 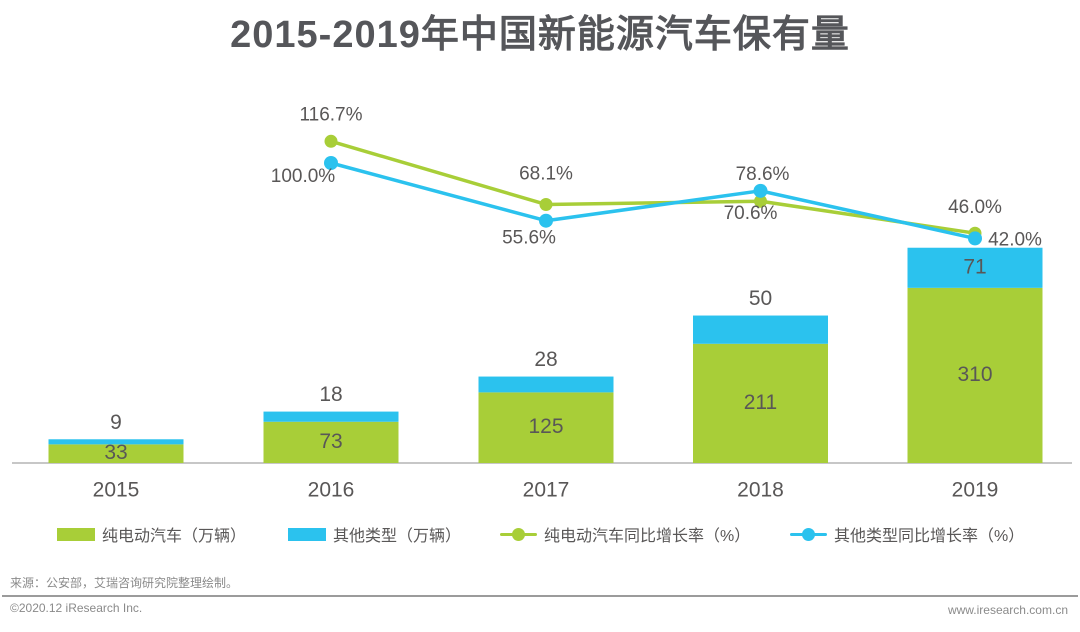 I want to click on growth-label-pure-ev-2019: 46.0%, so click(x=975, y=207).